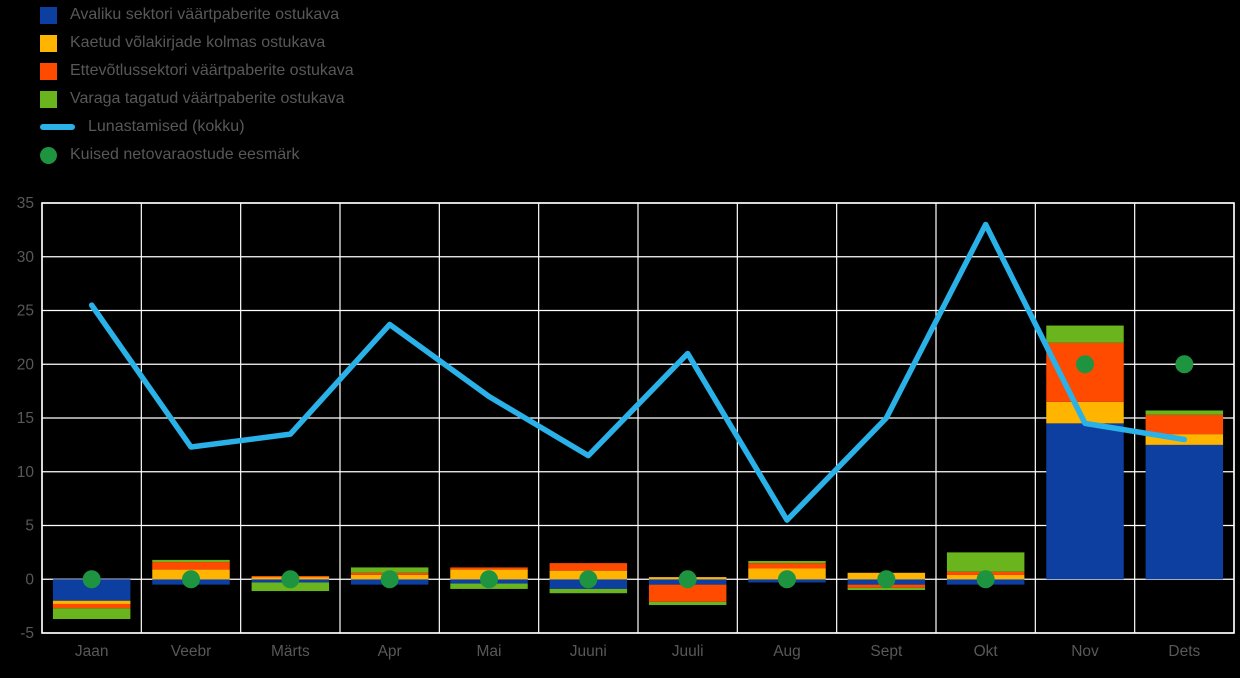  I want to click on legend-label: Kaetud võlakirjade kolmas ostukava, so click(198, 42).